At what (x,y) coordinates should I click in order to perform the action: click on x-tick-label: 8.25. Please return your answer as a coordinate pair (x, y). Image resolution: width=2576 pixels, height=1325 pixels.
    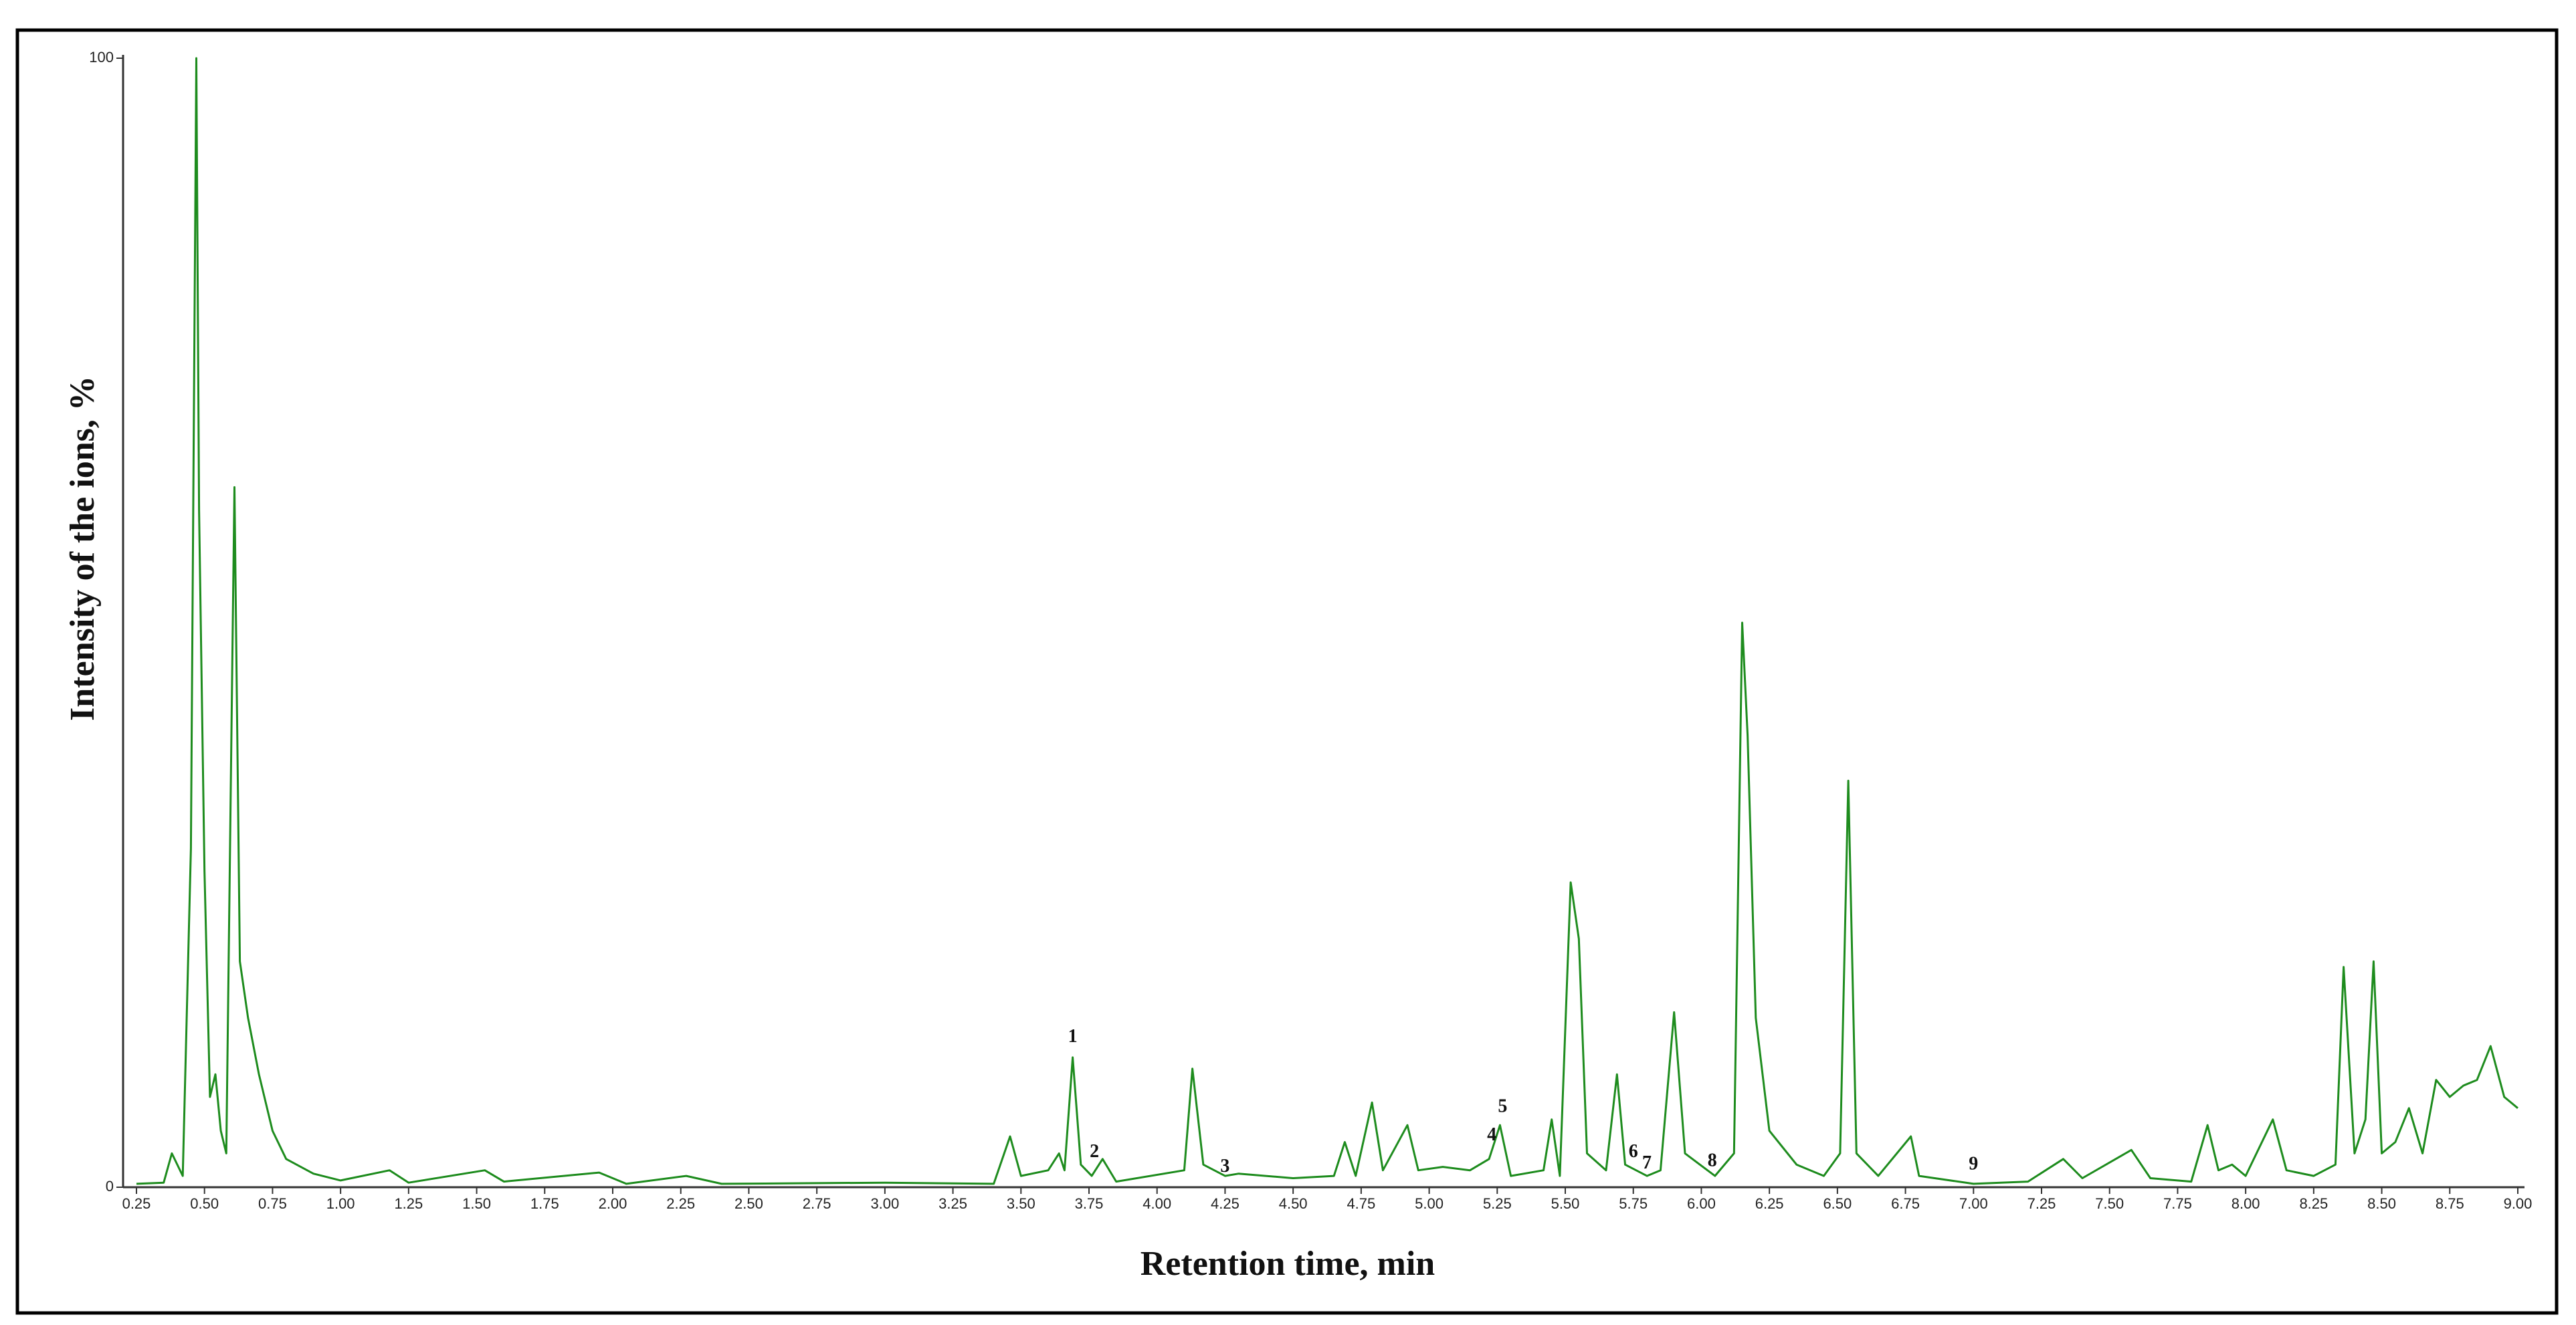
    Looking at the image, I should click on (2313, 1203).